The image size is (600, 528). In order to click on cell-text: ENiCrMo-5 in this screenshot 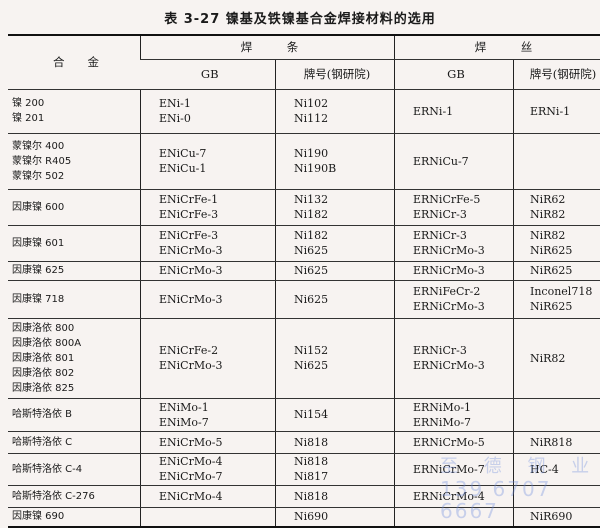, I will do `click(217, 442)`.